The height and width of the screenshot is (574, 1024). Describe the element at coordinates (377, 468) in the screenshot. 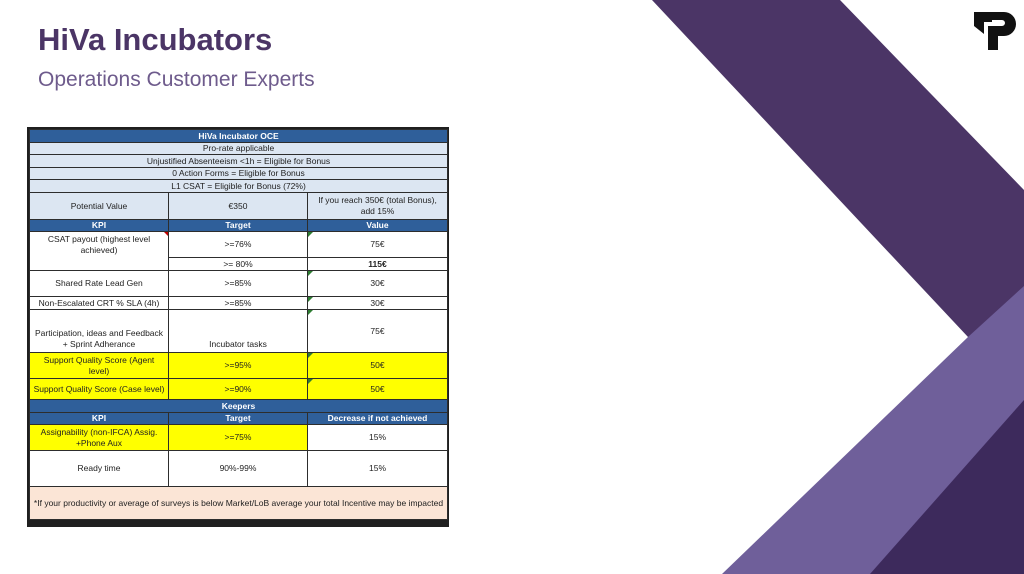

I see `keeper-ready-time-value: 15%` at that location.